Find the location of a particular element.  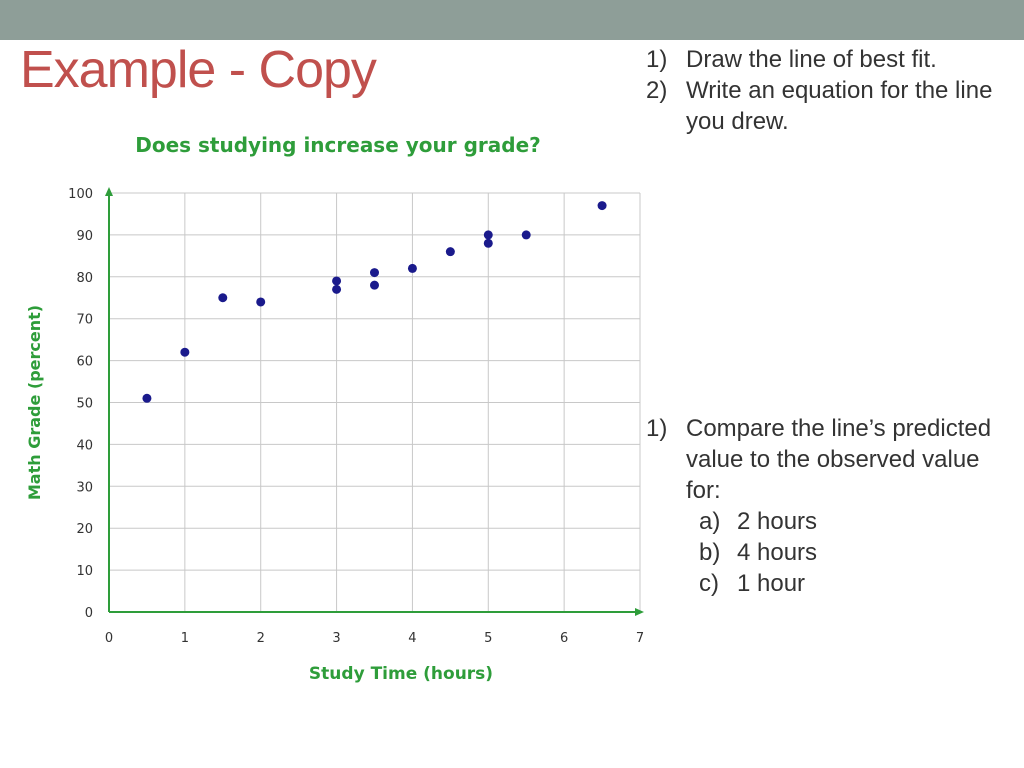

x-axis-label: Study Time (hours) is located at coordinates (401, 674).